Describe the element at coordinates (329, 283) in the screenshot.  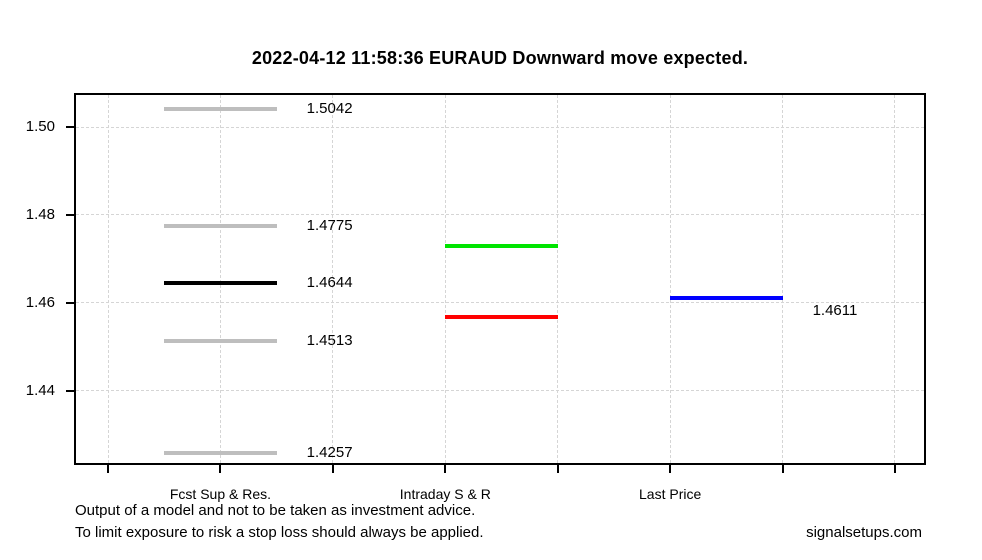
I see `level-value-label: 1.4644` at that location.